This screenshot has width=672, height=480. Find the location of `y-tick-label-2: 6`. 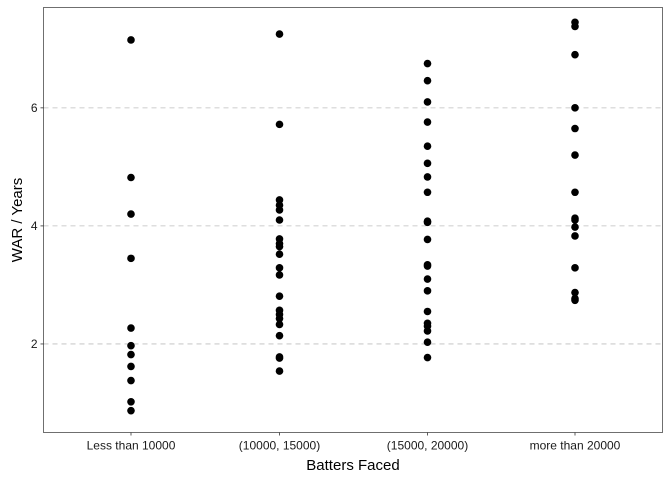

y-tick-label-2: 6 is located at coordinates (34, 108).